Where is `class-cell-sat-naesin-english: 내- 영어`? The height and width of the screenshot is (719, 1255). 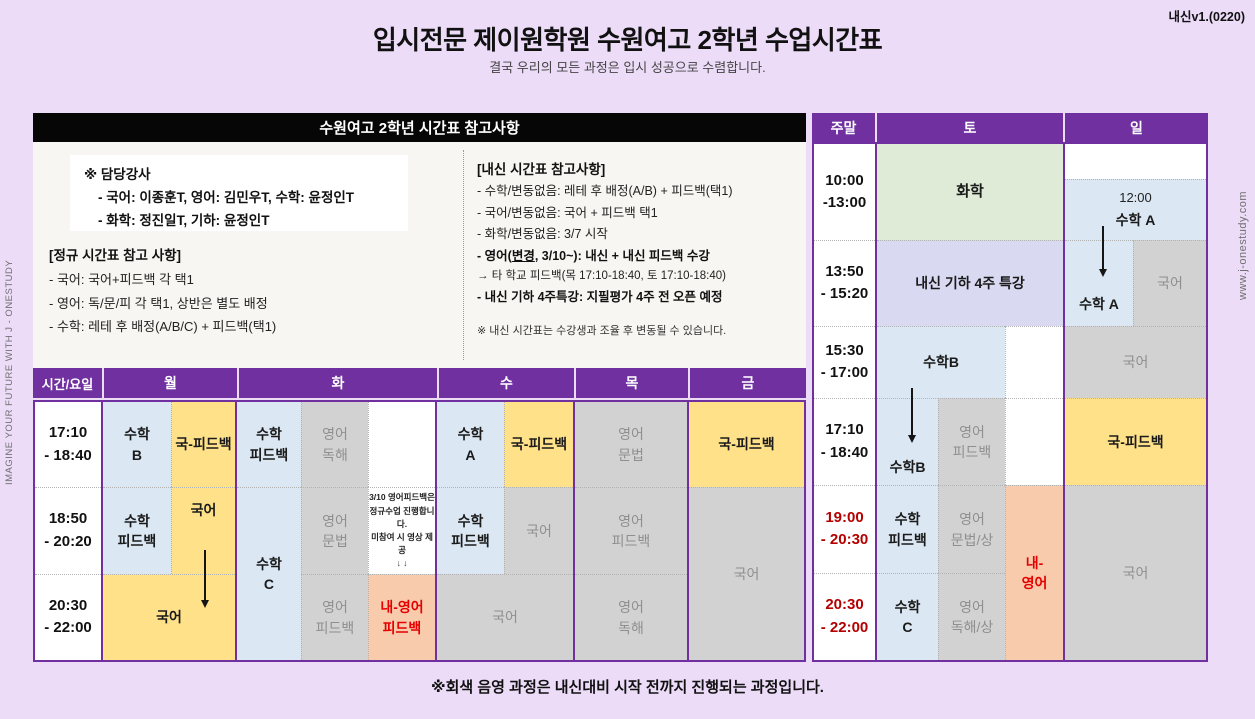 class-cell-sat-naesin-english: 내- 영어 is located at coordinates (1034, 572).